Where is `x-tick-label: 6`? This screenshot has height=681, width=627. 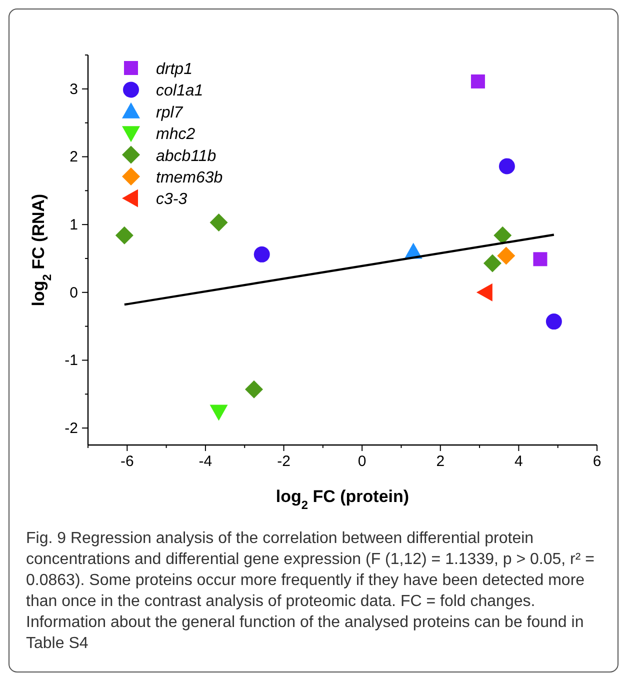 x-tick-label: 6 is located at coordinates (597, 461).